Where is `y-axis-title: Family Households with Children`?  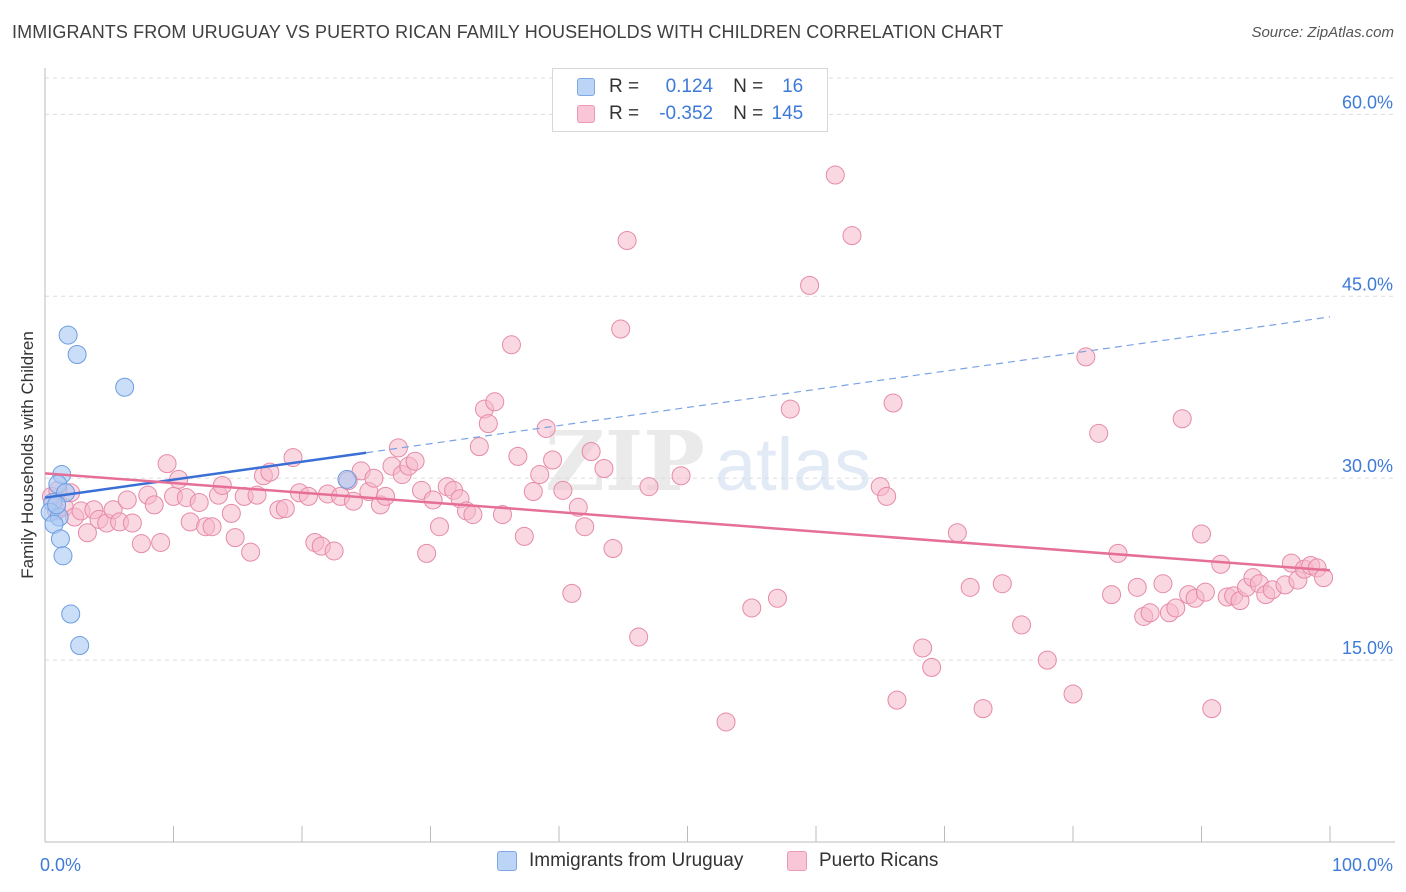
y-axis-title: Family Households with Children is located at coordinates (27, 455).